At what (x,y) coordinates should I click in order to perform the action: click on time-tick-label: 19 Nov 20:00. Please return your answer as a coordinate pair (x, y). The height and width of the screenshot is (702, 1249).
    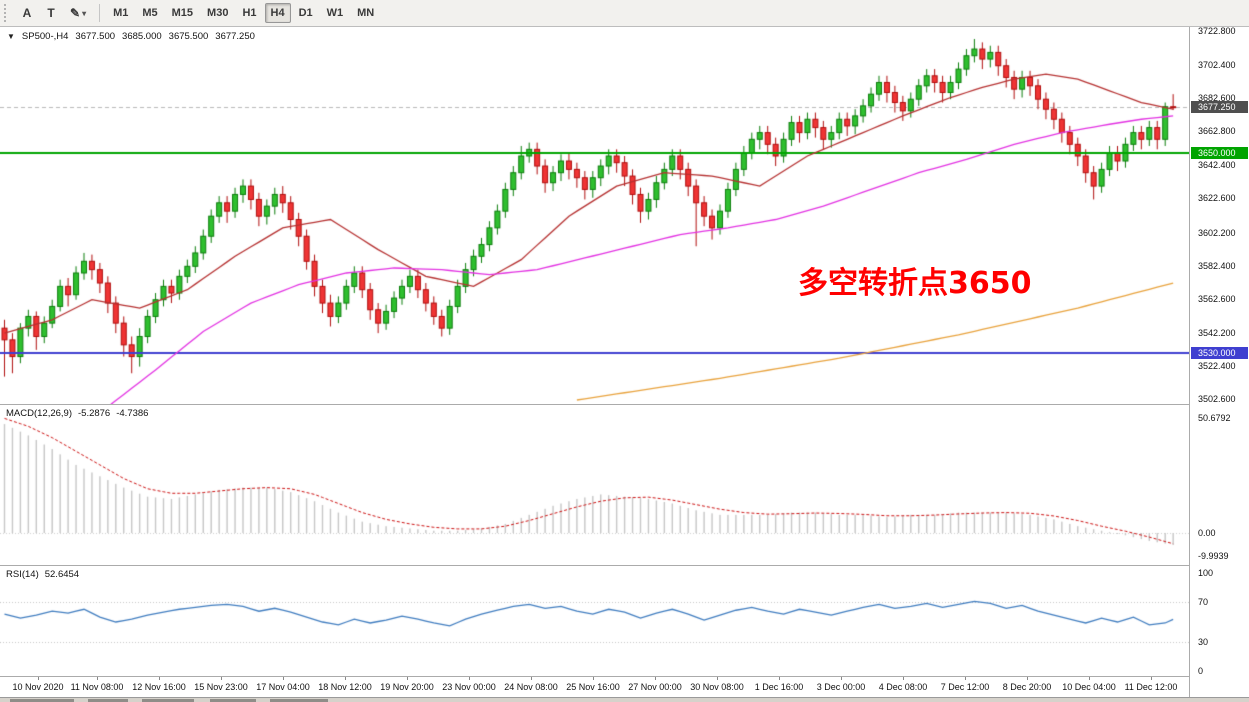
    Looking at the image, I should click on (407, 687).